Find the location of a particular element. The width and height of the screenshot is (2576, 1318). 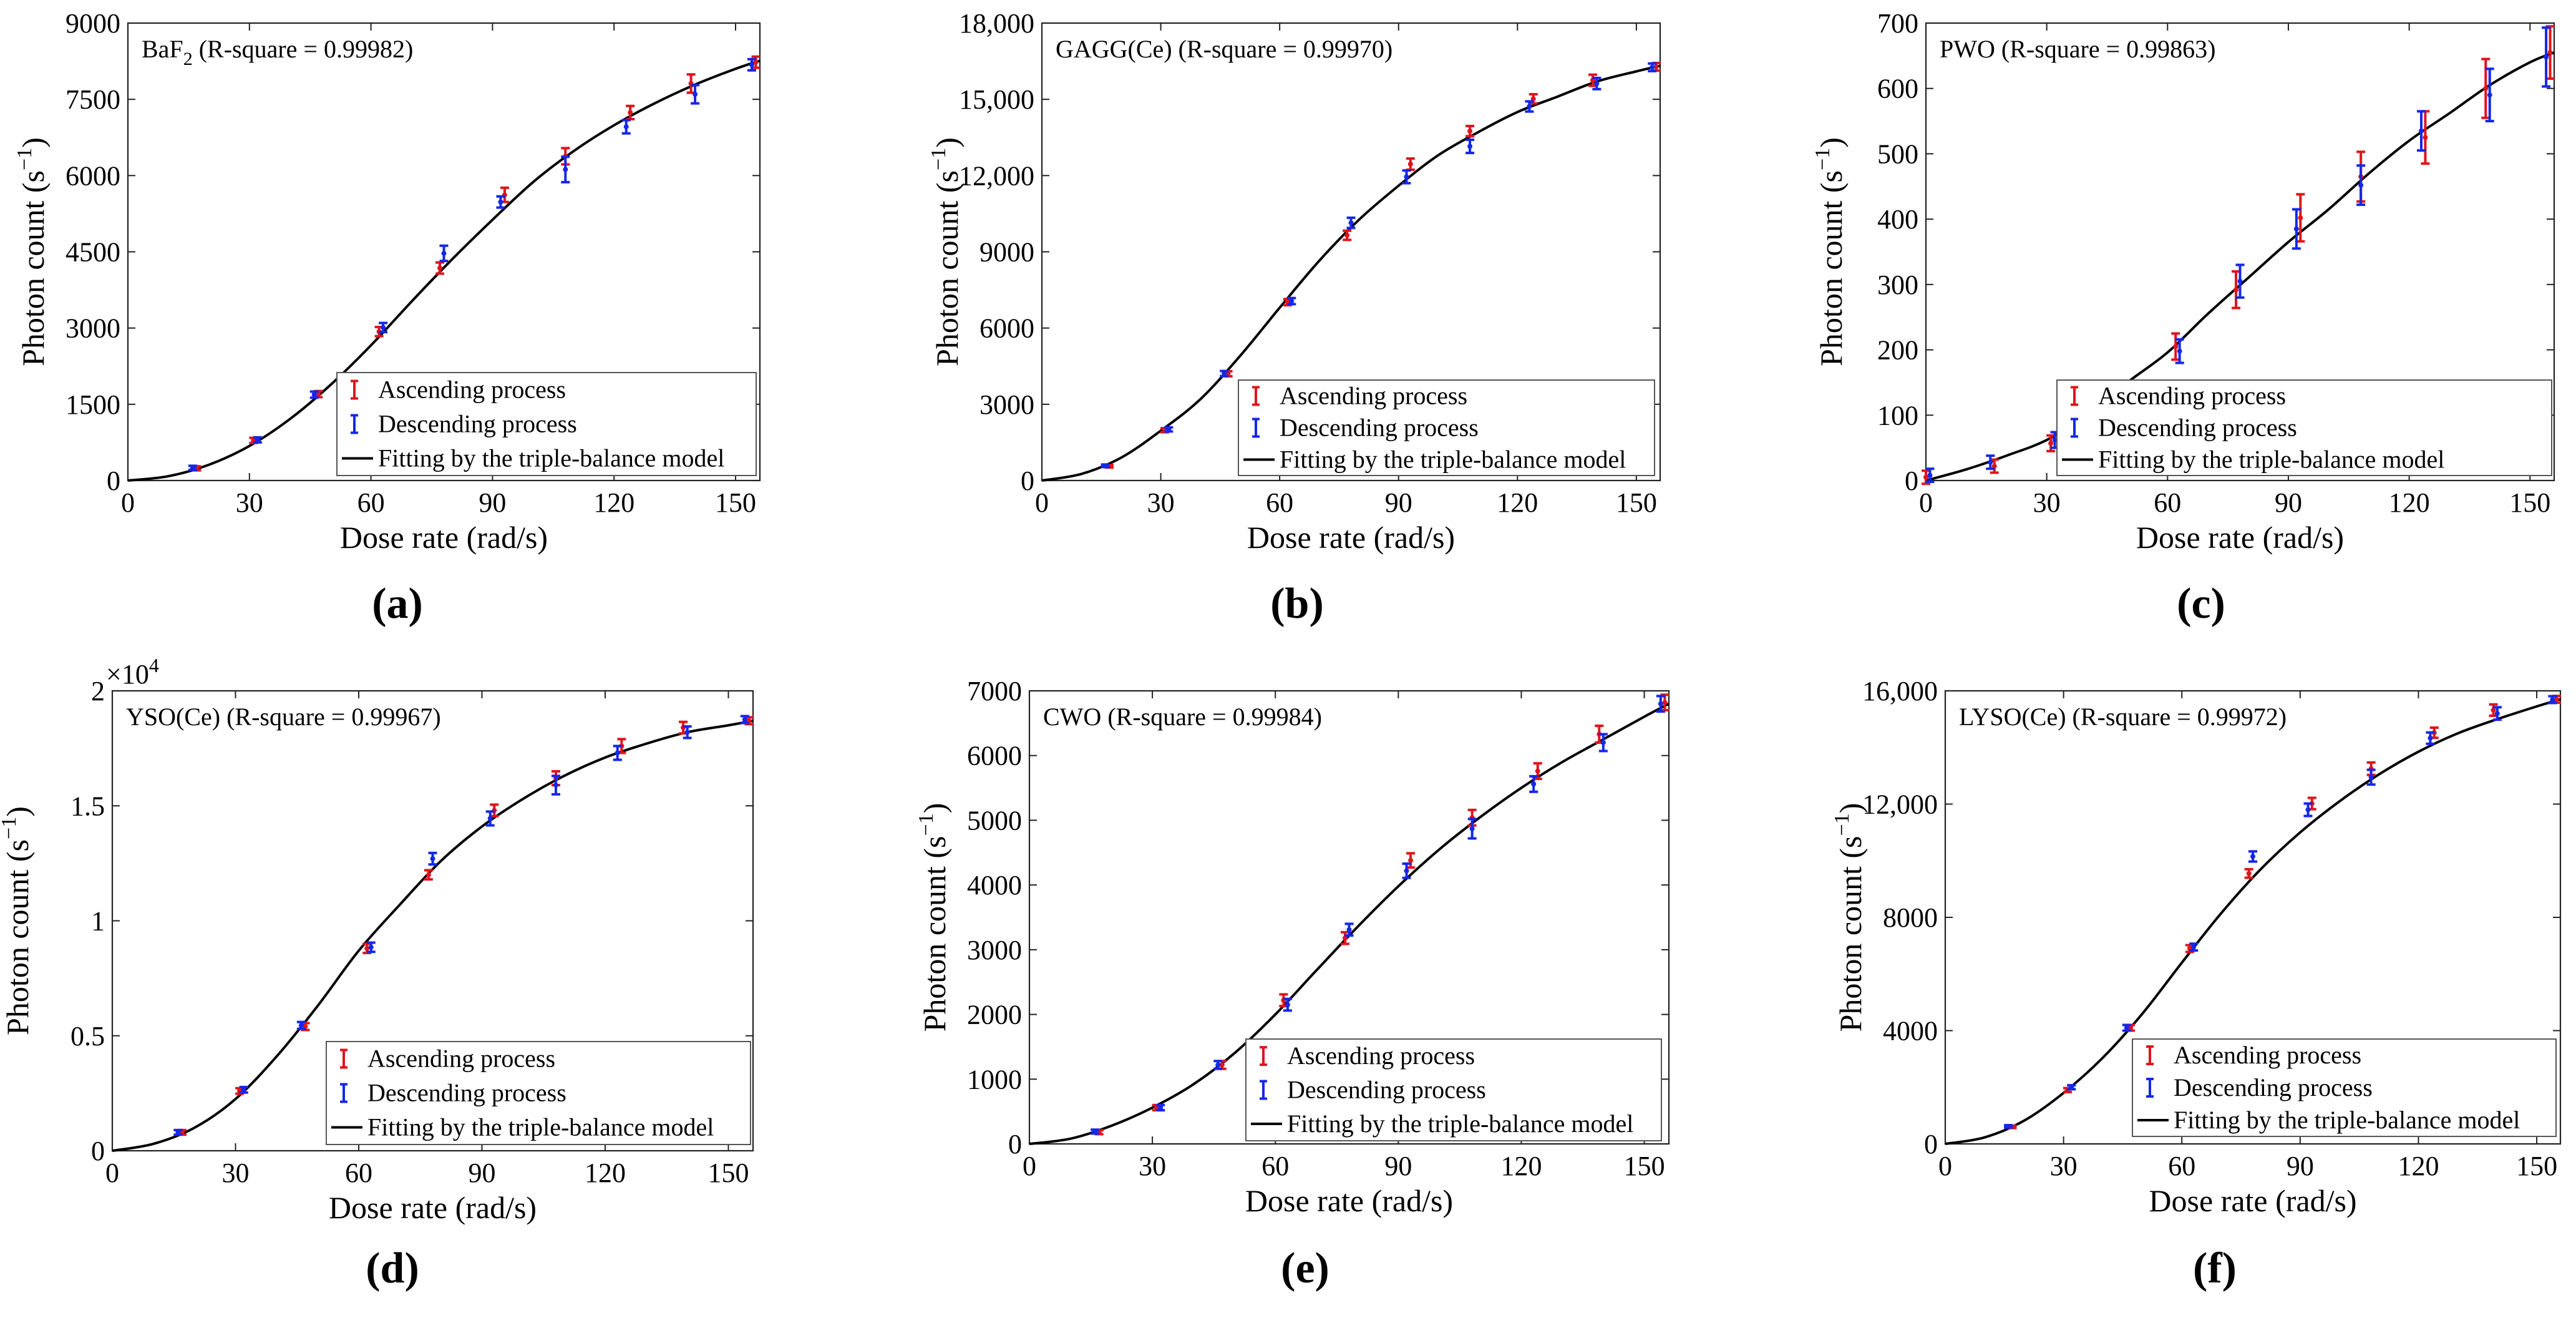

panel-label: (f) is located at coordinates (2215, 1268).